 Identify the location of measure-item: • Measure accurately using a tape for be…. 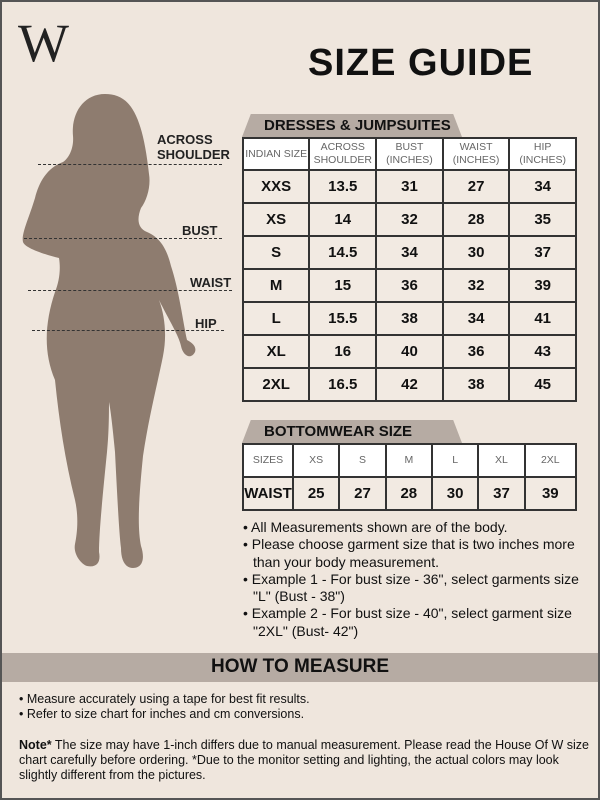
(164, 699).